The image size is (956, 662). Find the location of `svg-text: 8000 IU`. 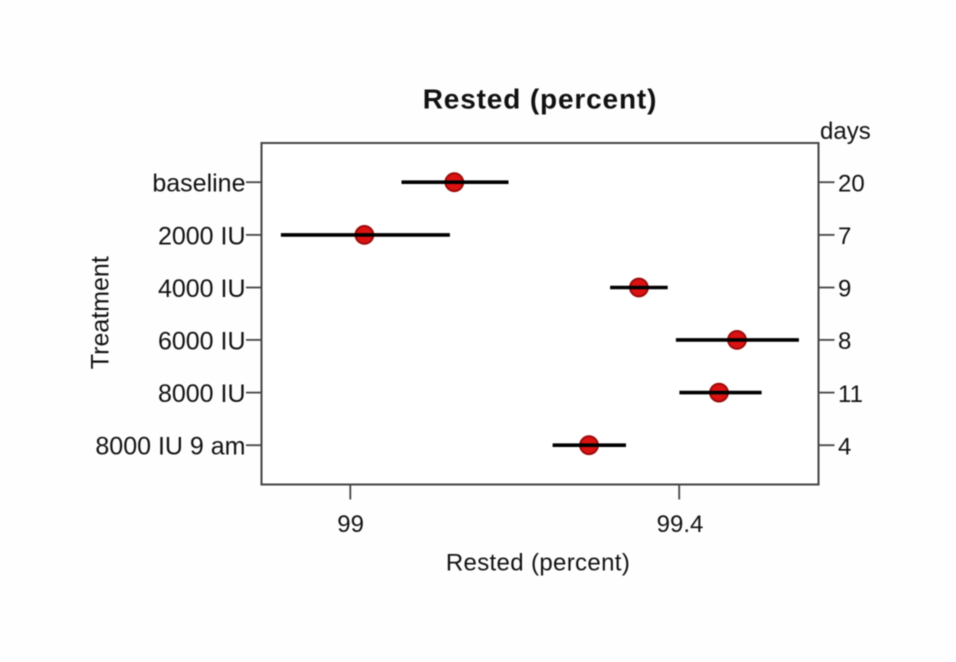

svg-text: 8000 IU is located at coordinates (202, 394).